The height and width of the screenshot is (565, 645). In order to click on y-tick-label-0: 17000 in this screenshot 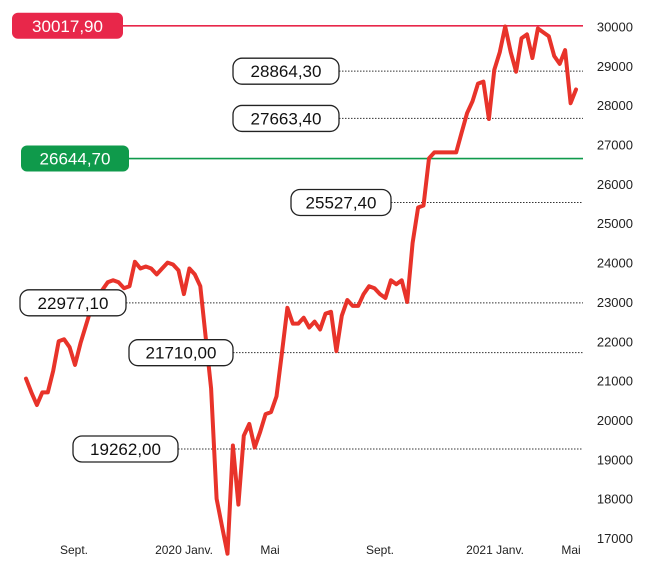, I will do `click(615, 538)`.